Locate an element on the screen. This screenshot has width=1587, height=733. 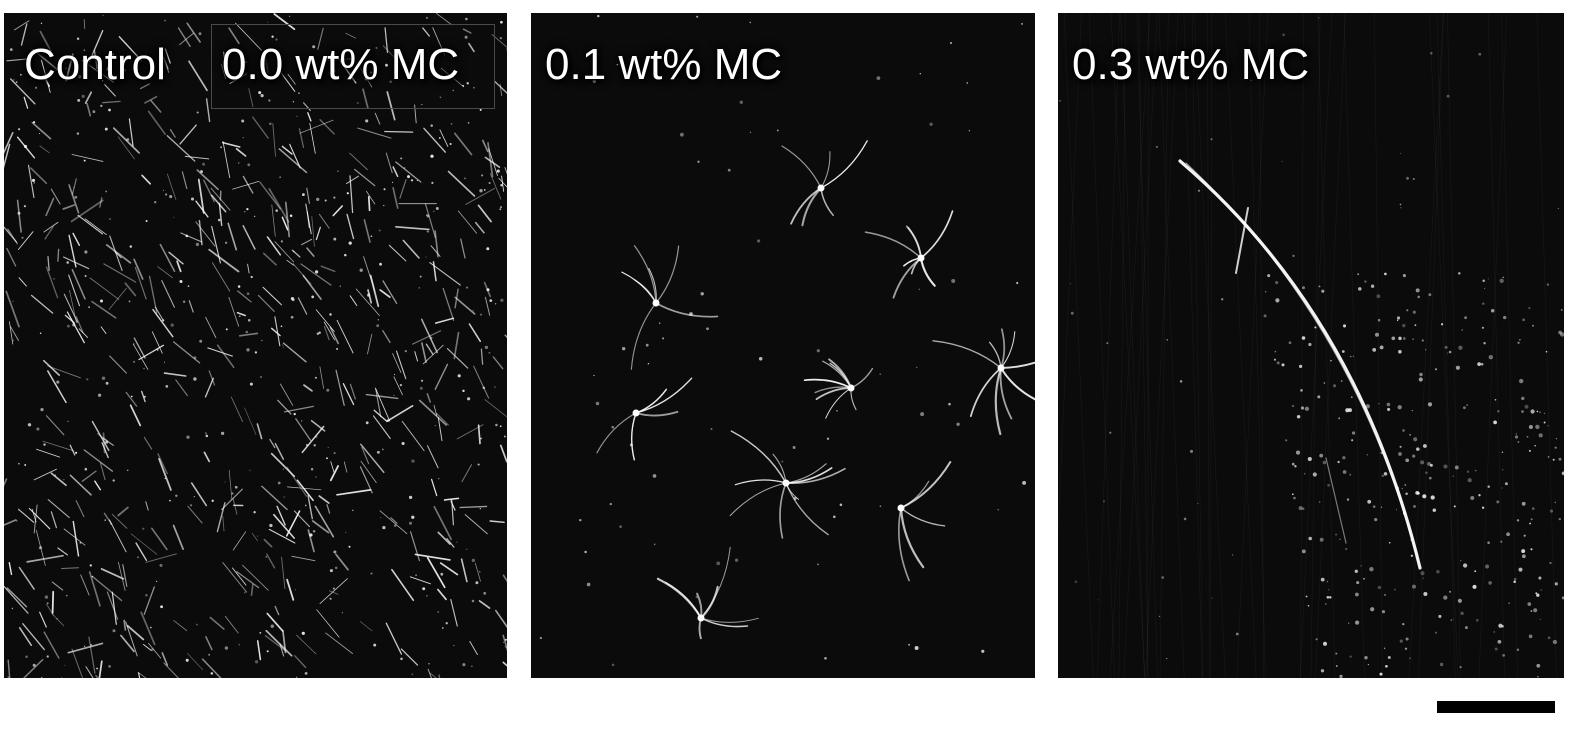
panel-label-control: Control is located at coordinates (95, 64).